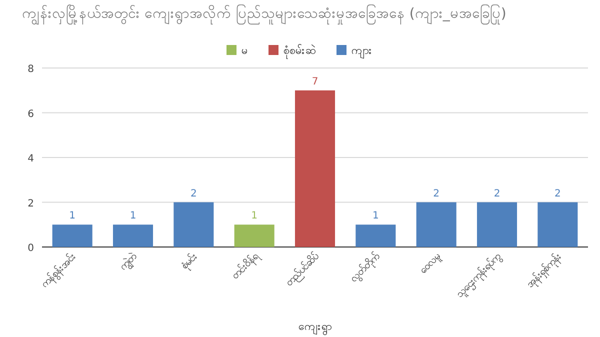 This screenshot has height=337, width=600. What do you see at coordinates (362, 51) in the screenshot?
I see `legend-label: ကျား` at bounding box center [362, 51].